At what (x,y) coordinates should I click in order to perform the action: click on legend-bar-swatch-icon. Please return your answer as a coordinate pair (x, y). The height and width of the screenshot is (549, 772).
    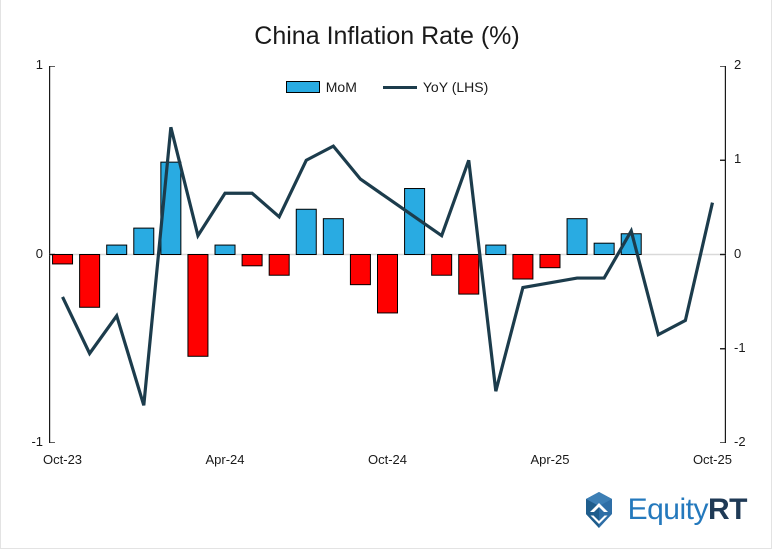
    Looking at the image, I should click on (302, 87).